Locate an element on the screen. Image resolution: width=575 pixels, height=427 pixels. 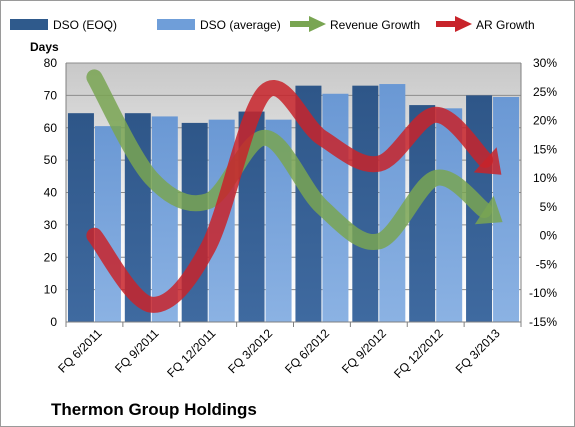
x-tick-label: FQ 9/2012 is located at coordinates (364, 351).